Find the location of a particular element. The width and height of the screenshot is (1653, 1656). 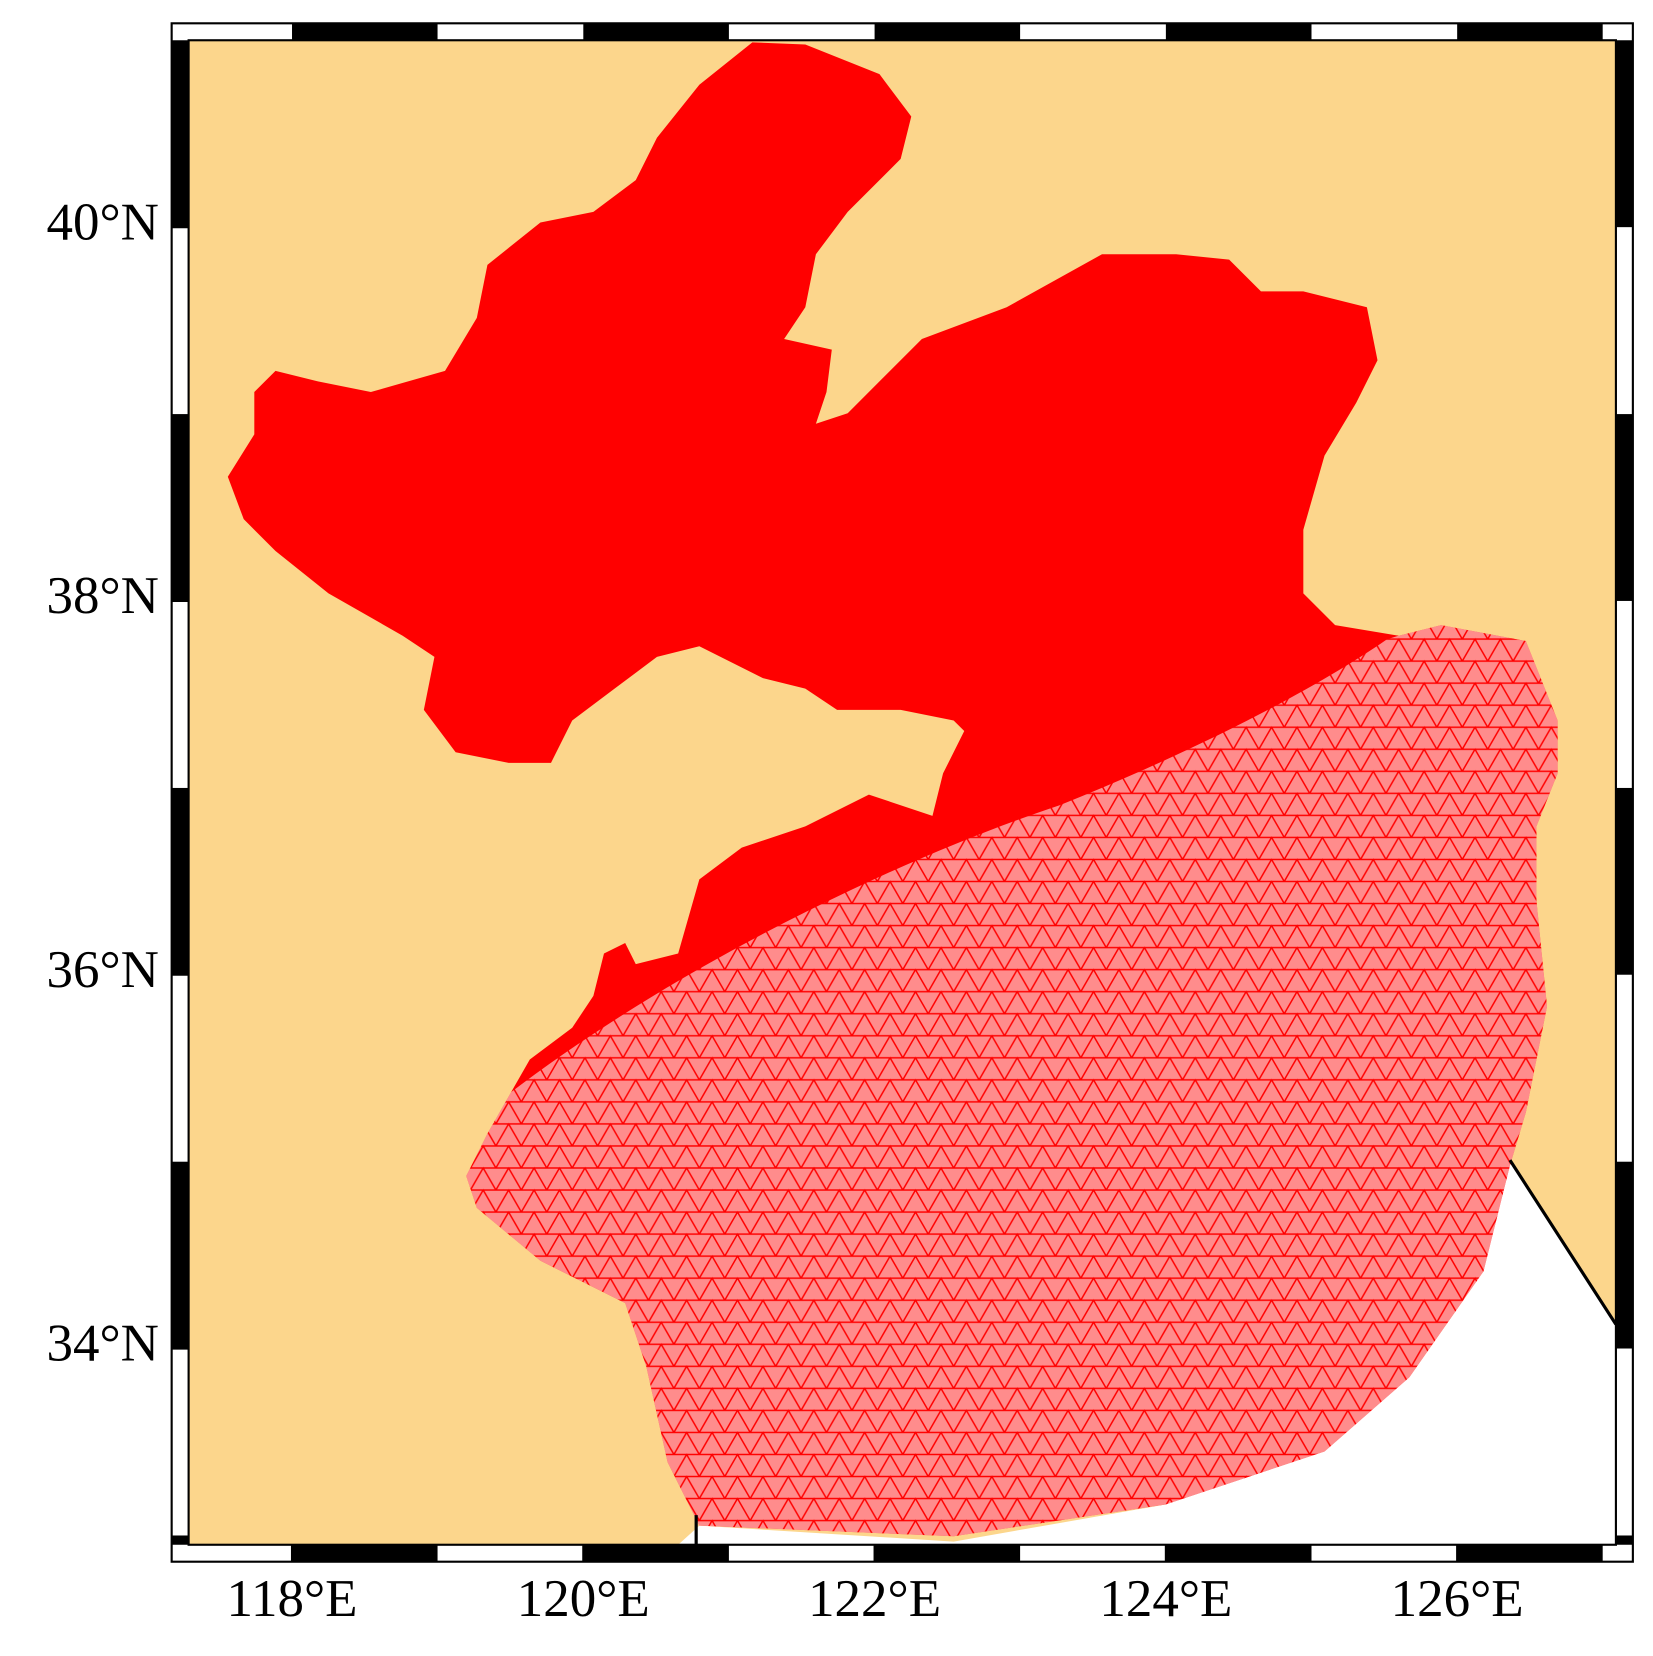

x-tick-label: 118°E is located at coordinates (291, 1599).